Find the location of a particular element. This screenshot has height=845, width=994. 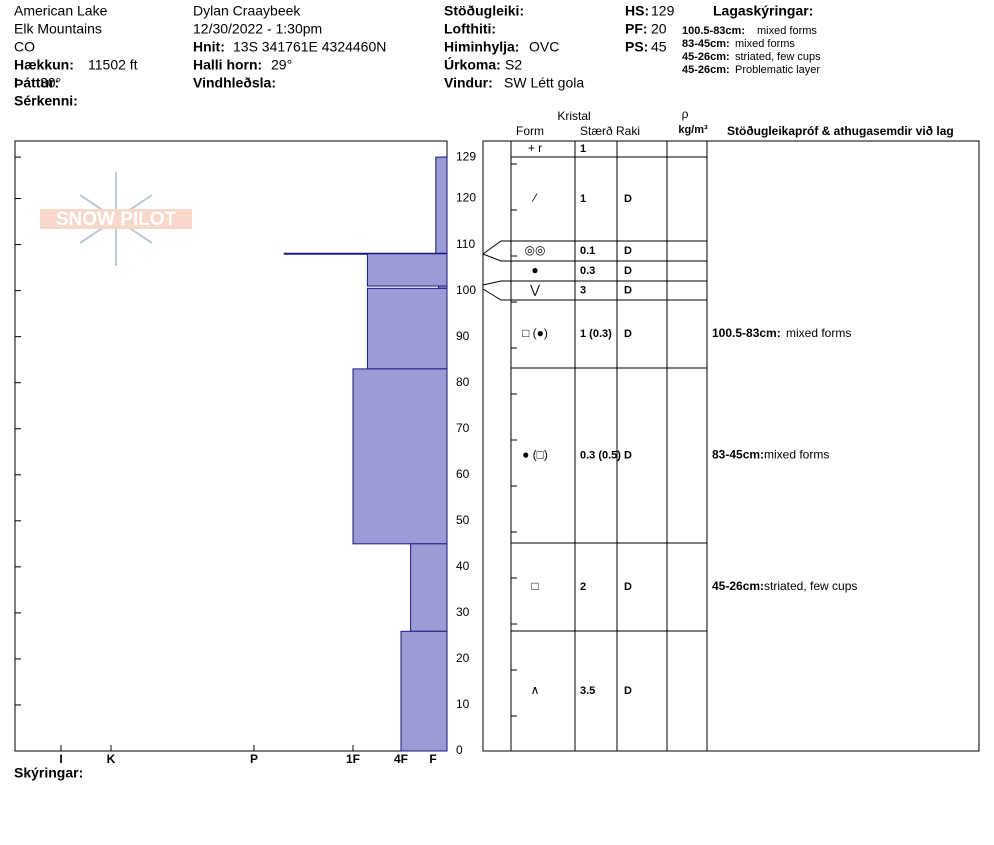

logo-band is located at coordinates (116, 219).